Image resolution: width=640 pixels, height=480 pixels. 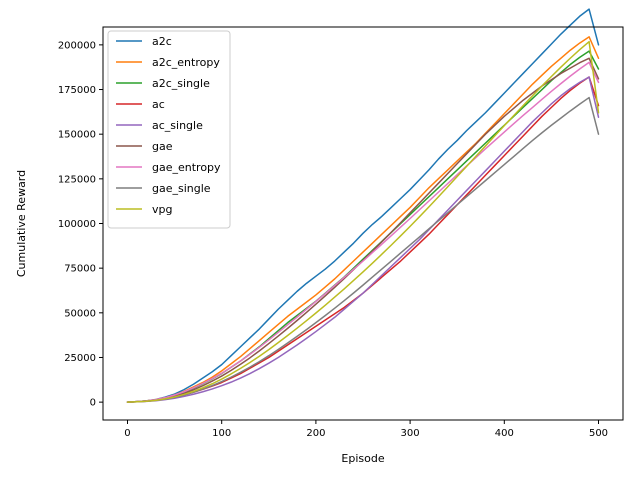 What do you see at coordinates (77, 179) in the screenshot?
I see `y-tick-label: 125000` at bounding box center [77, 179].